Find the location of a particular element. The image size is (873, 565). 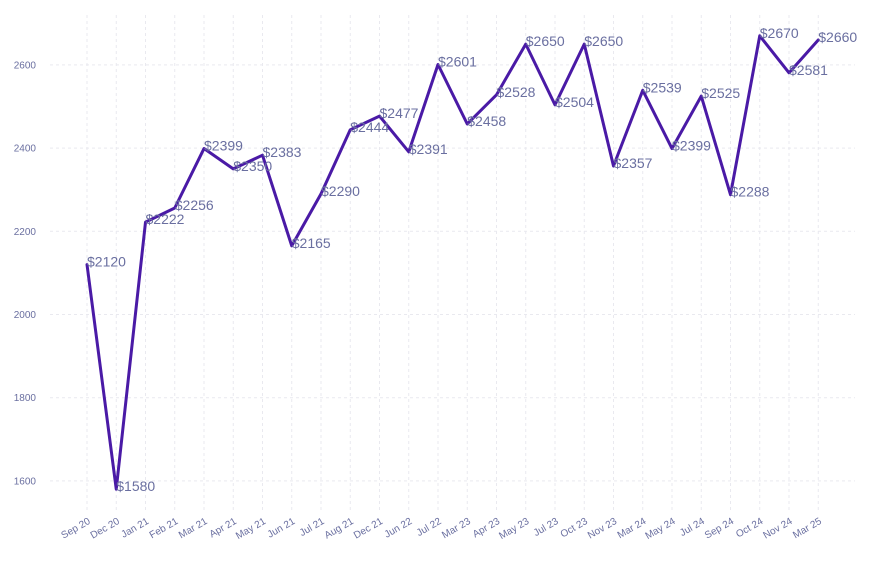

data-label: $2256 is located at coordinates (194, 205).